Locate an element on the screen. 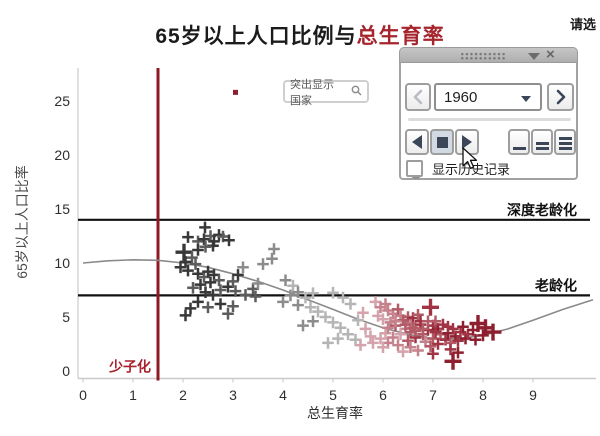 Image resolution: width=600 pixels, height=436 pixels. collapse-triangle-icon is located at coordinates (534, 56).